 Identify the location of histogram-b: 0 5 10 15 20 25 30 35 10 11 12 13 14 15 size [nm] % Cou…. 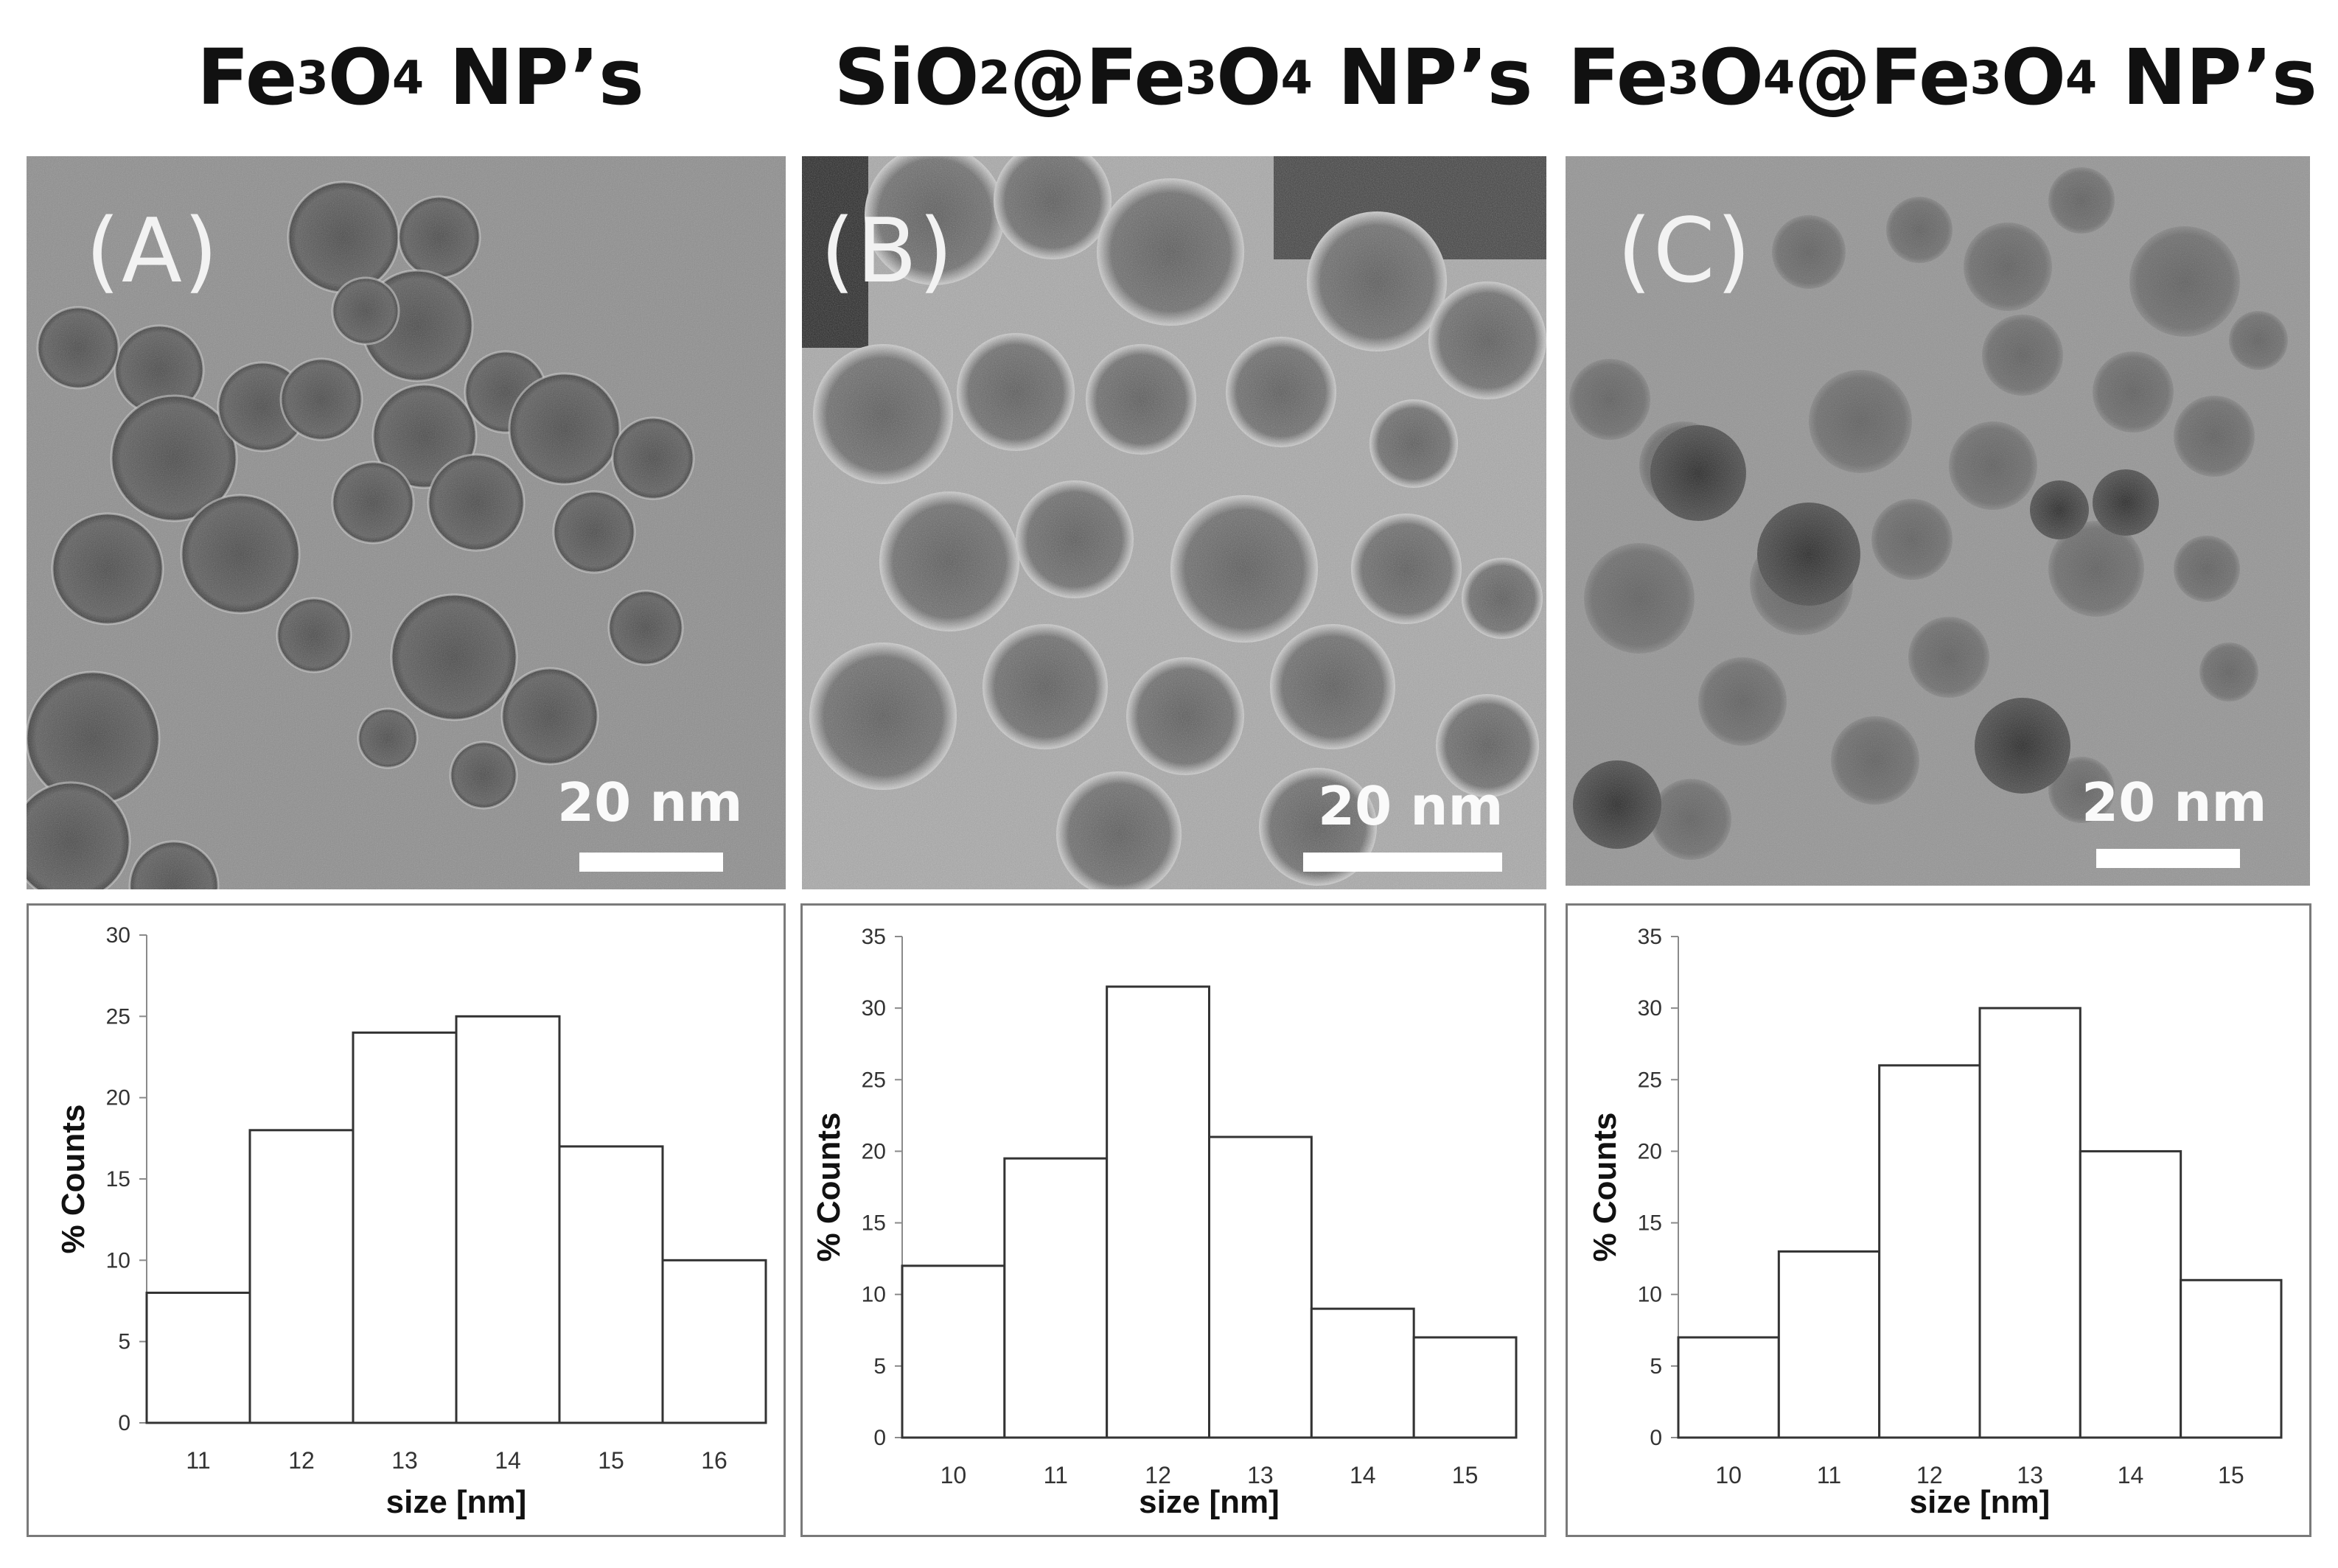
(1173, 1220).